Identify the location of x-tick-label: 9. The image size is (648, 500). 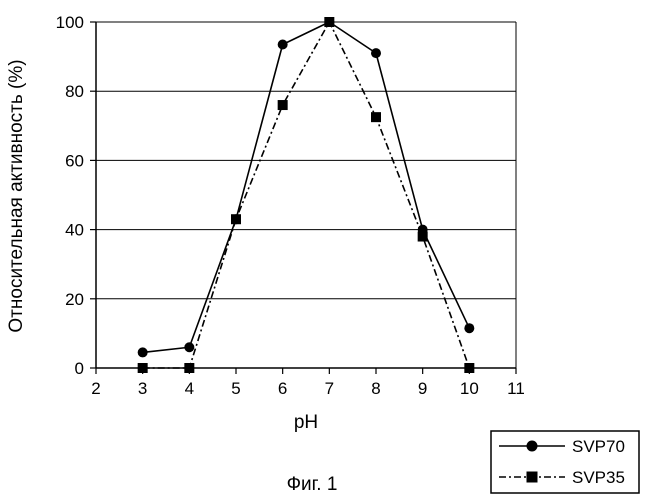
(422, 388).